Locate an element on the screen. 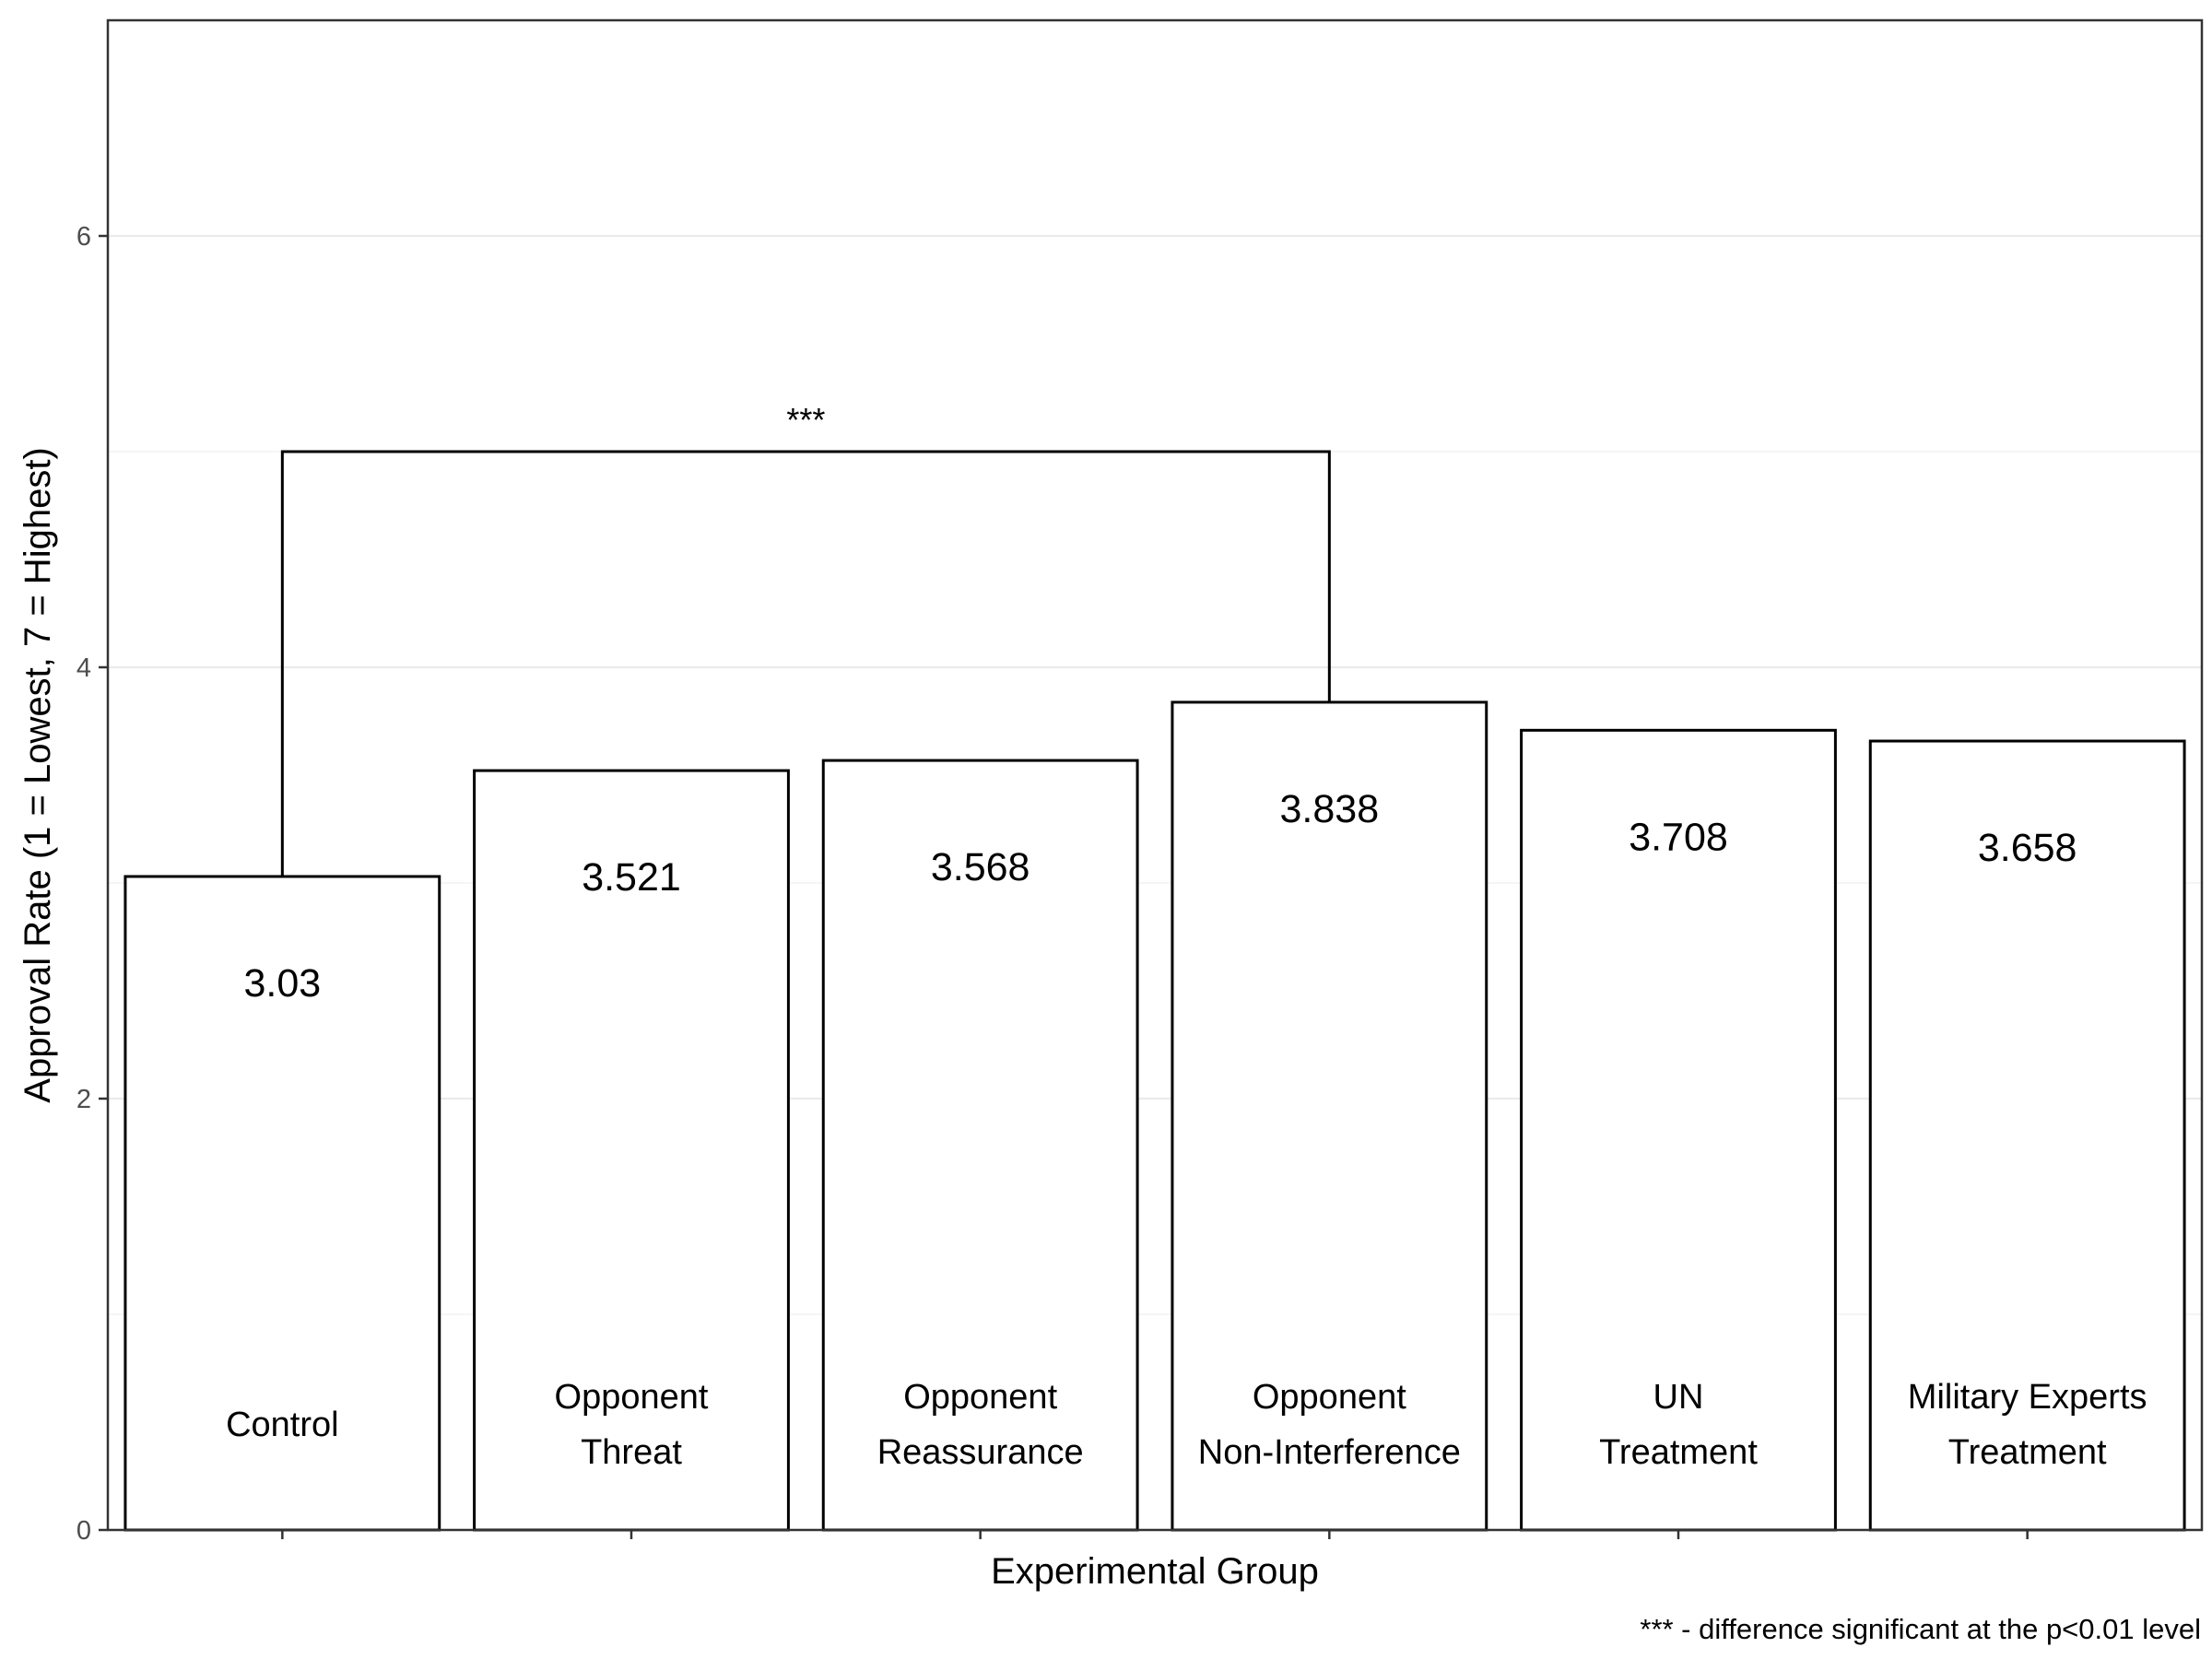  y-tick-label: 0 is located at coordinates (83, 1531).